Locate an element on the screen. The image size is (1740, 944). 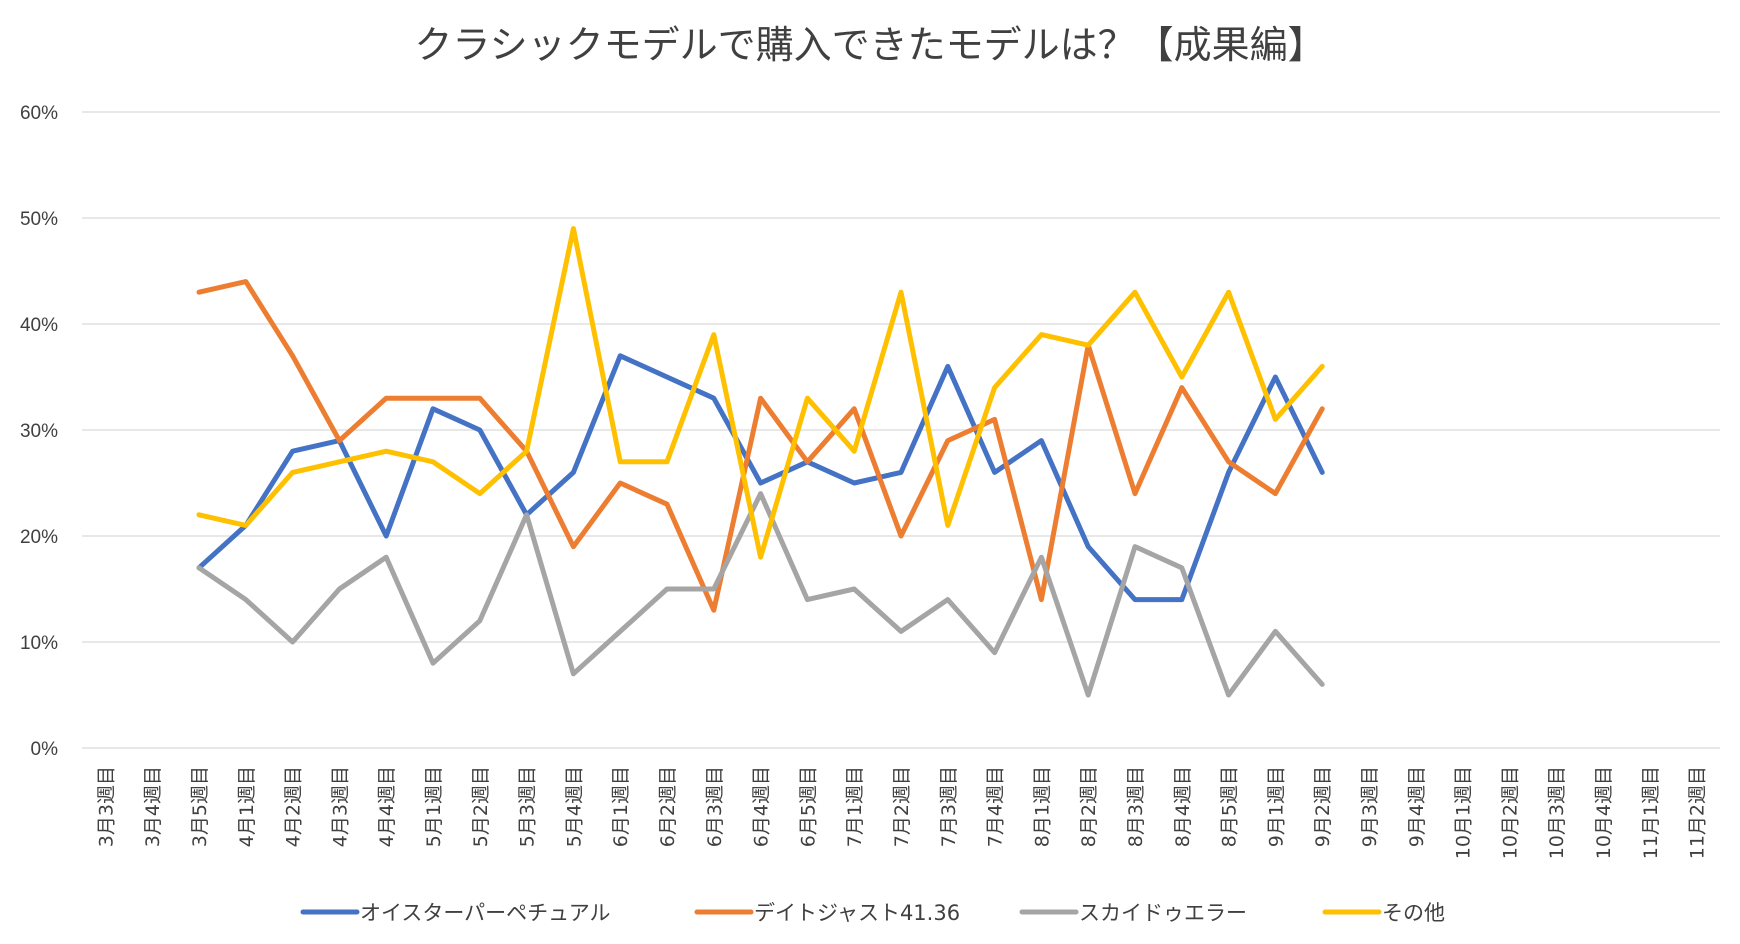
legend-label: オイスターパーペチュアル is located at coordinates (485, 913).